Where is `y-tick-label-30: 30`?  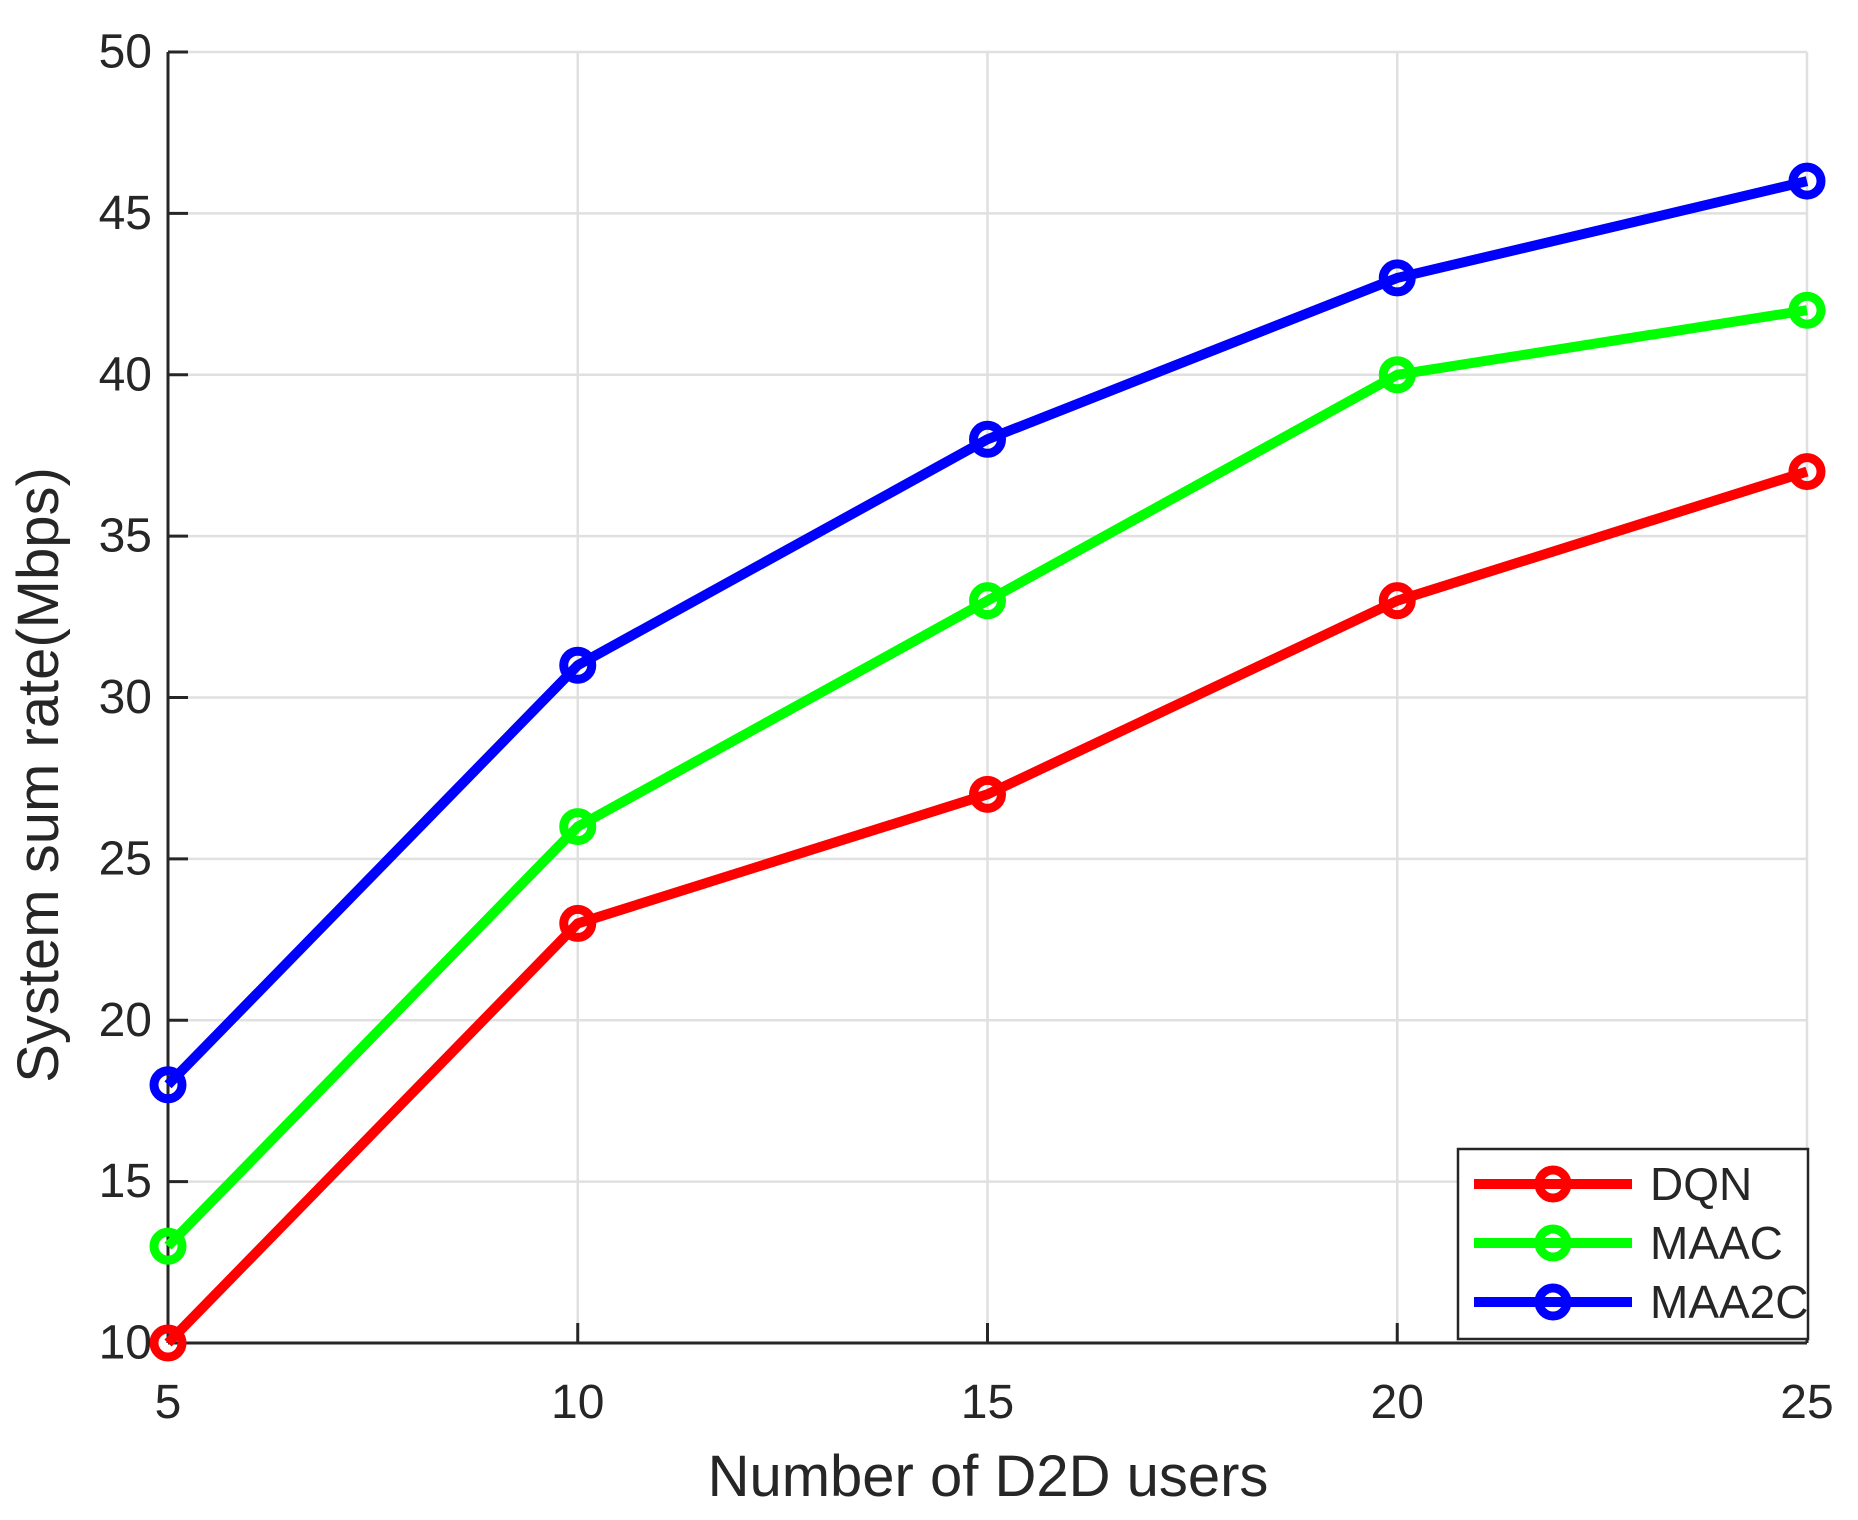 y-tick-label-30: 30 is located at coordinates (125, 697).